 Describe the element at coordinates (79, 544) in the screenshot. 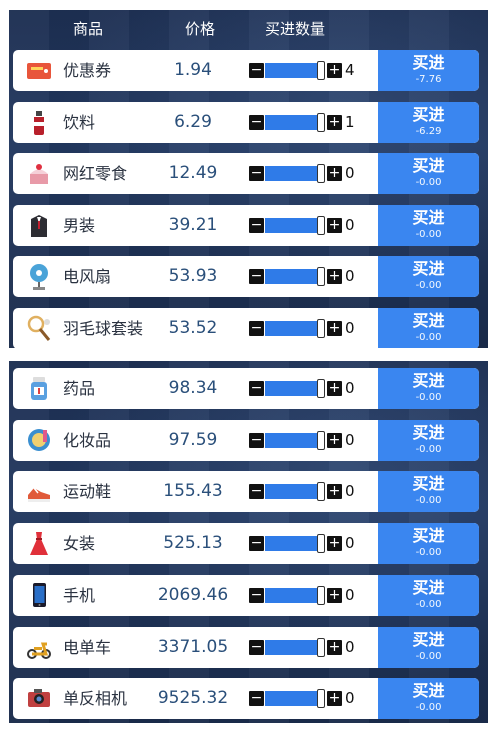

I see `item-name: 女装` at that location.